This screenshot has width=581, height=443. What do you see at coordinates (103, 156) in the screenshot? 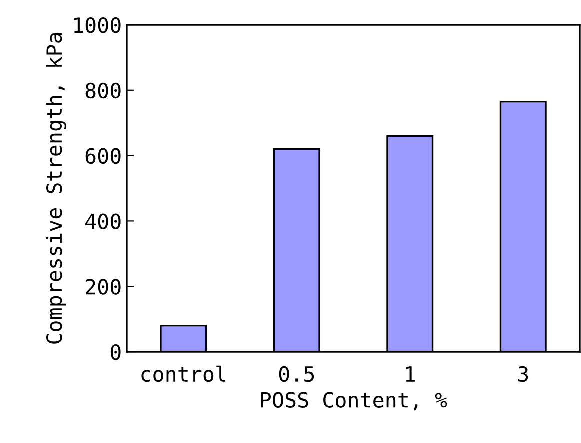
I see `y-tick-label: 600` at bounding box center [103, 156].